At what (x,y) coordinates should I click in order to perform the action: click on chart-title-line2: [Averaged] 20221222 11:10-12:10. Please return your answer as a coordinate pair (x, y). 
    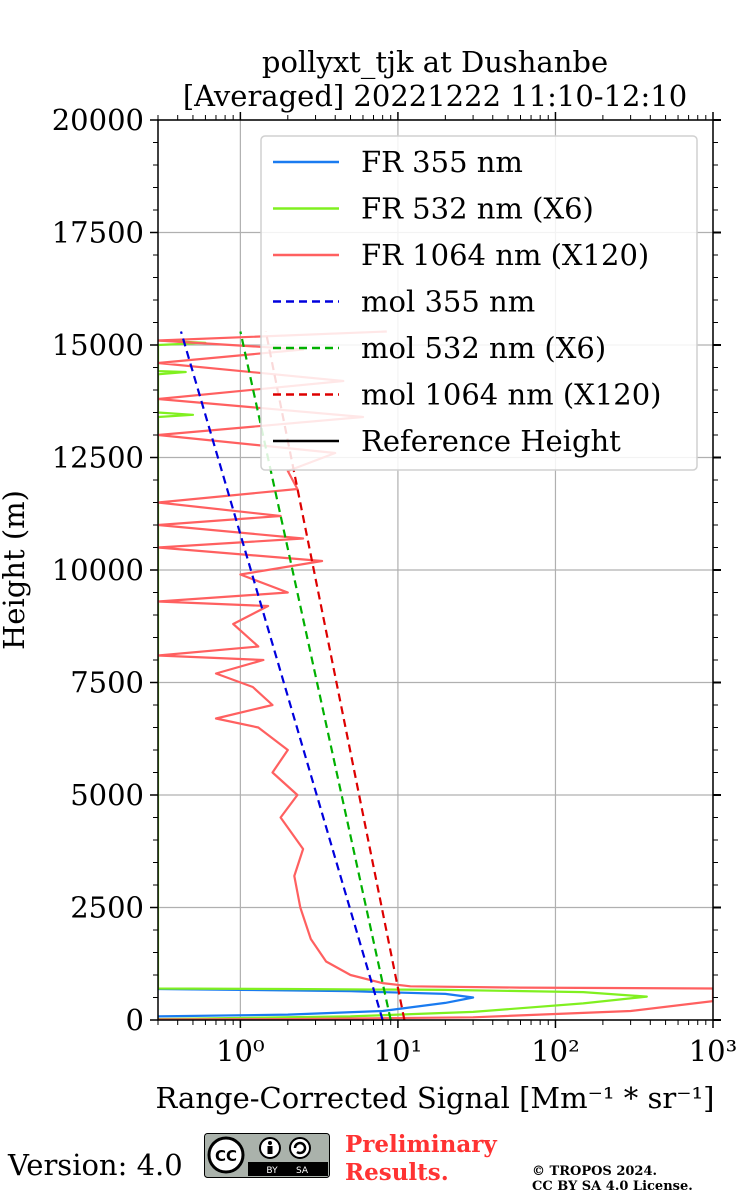
    Looking at the image, I should click on (435, 96).